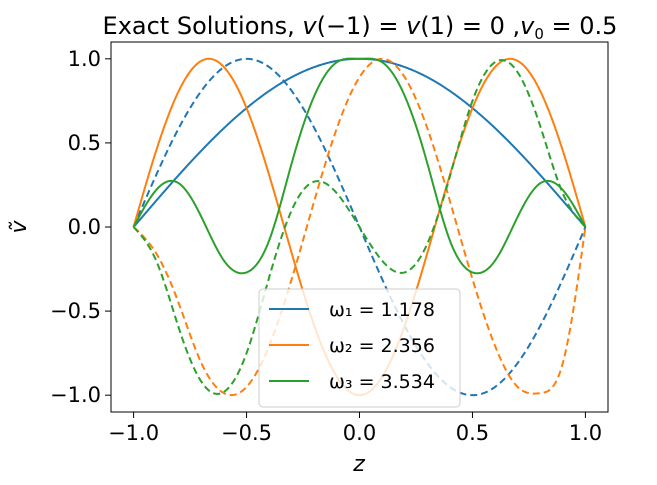  Describe the element at coordinates (75, 395) in the screenshot. I see `y-tick-label: −1.0` at that location.